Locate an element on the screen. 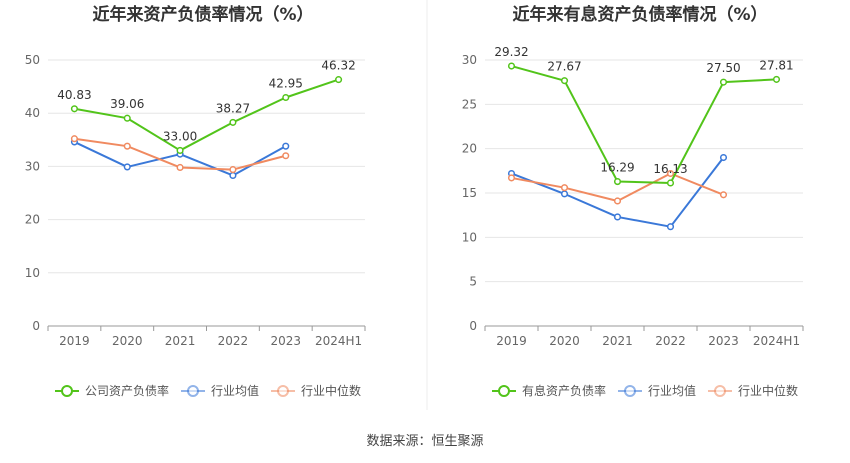  data-label: 27.81 is located at coordinates (776, 65).